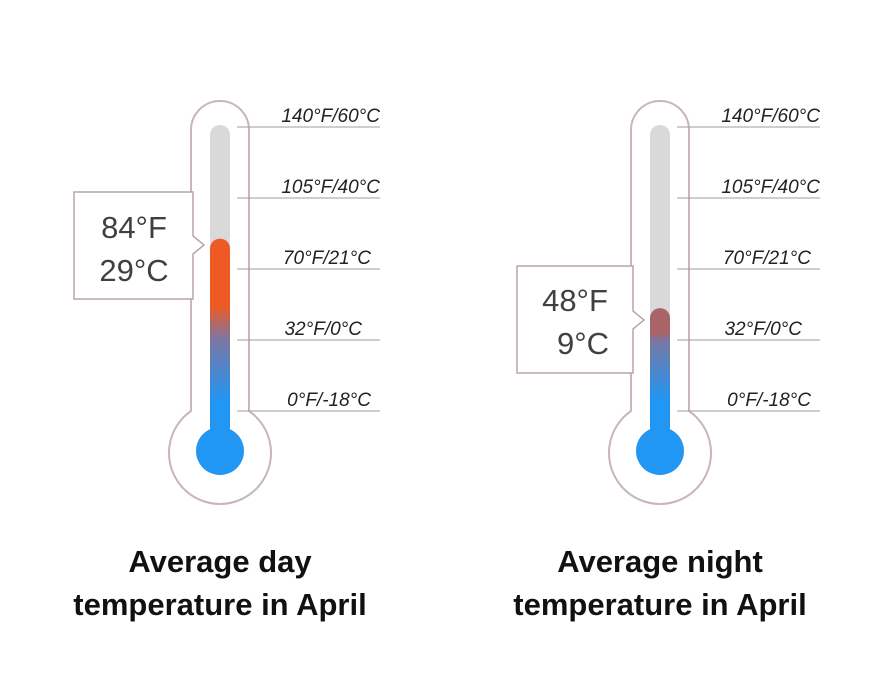 This screenshot has height=680, width=880. I want to click on thermometer-day-readout: 84°F 29°C, so click(139, 245).